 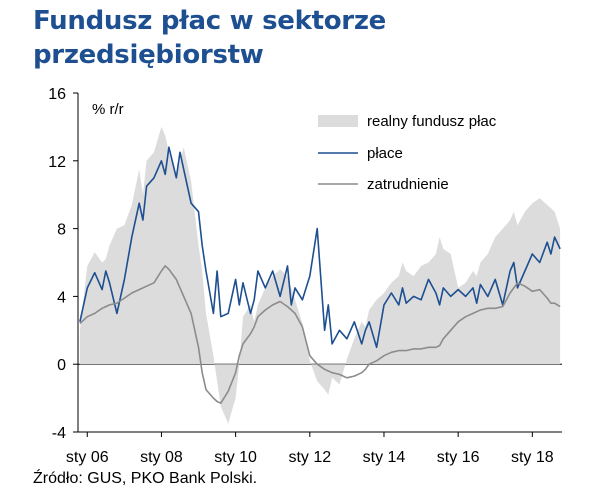 I want to click on y-tick-label: 8, so click(x=61, y=230).